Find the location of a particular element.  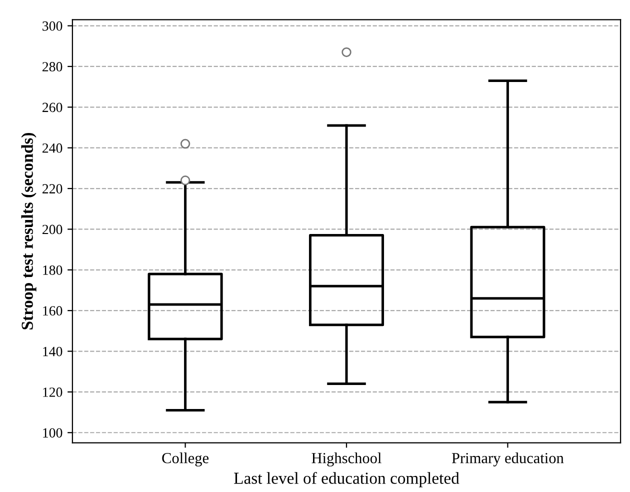

y-tick-label: 100 is located at coordinates (52, 433).